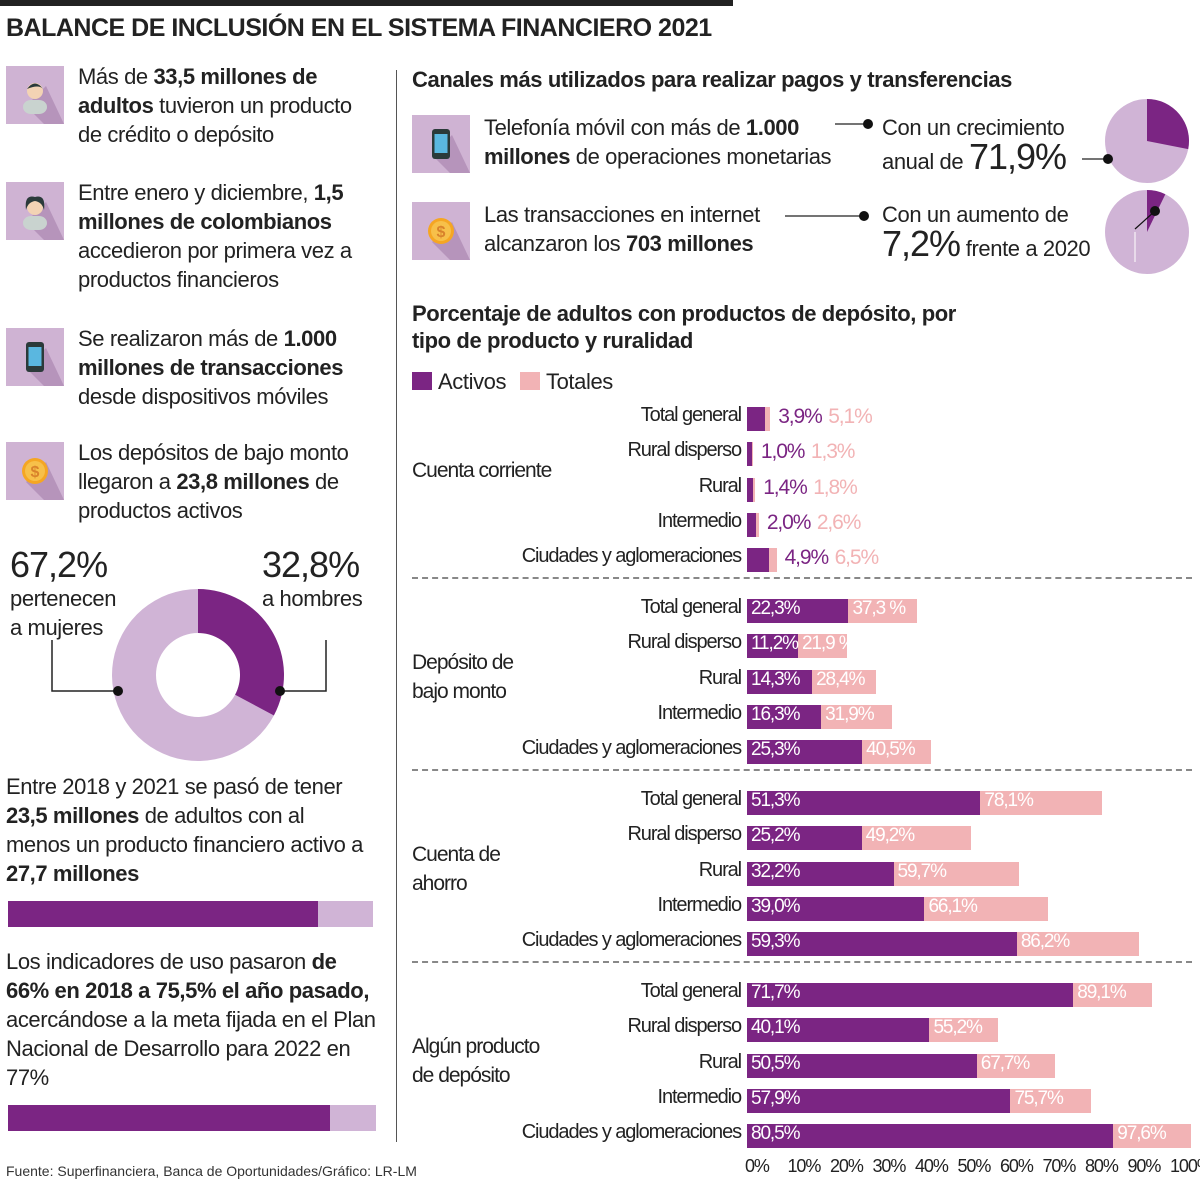  I want to click on label-totales: 1,3%, so click(833, 452).